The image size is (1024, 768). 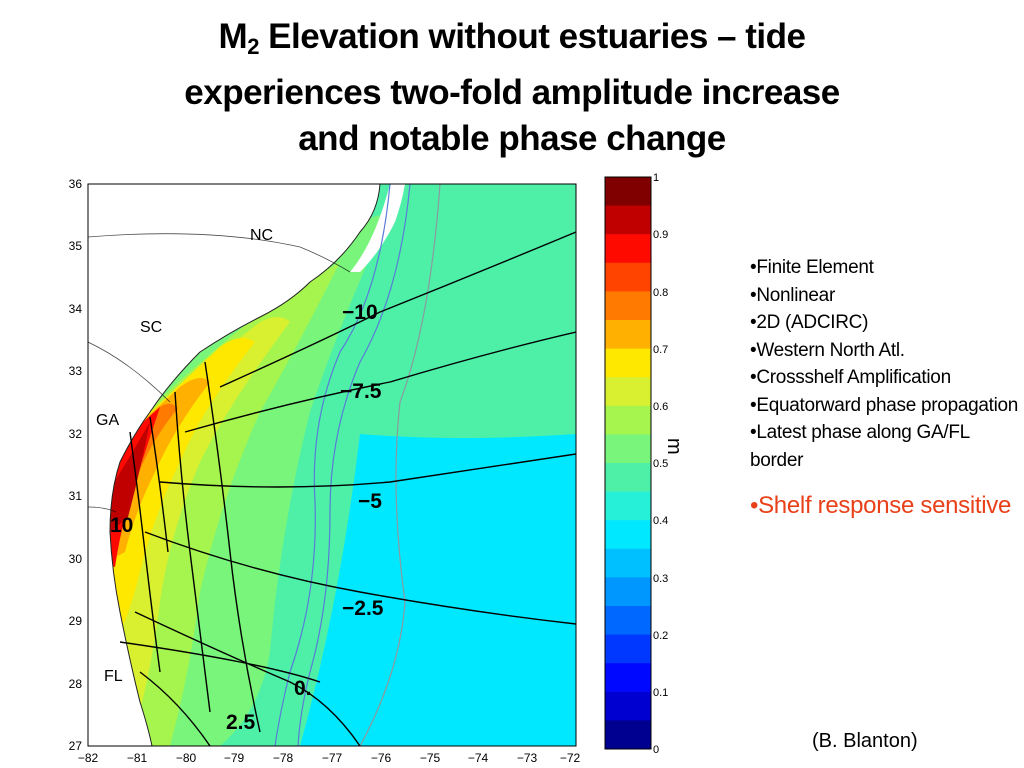 I want to click on bullet-item: •Finite Element, so click(x=812, y=267).